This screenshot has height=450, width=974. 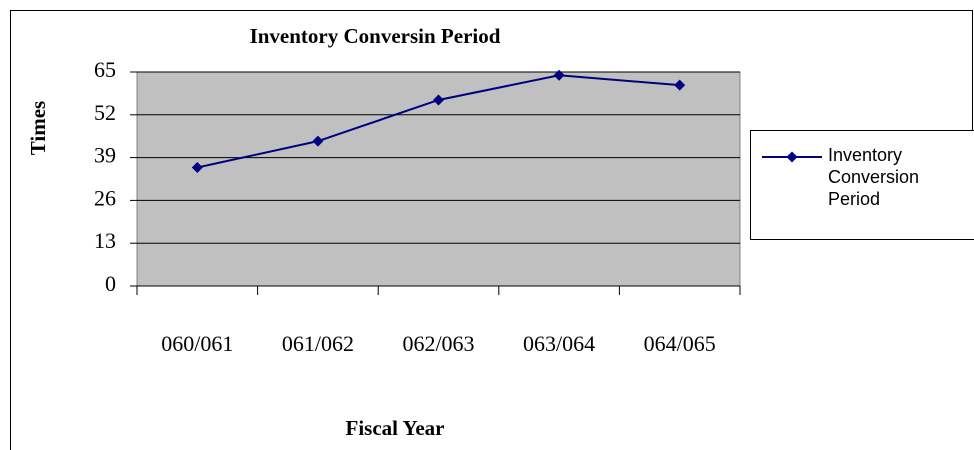 What do you see at coordinates (105, 197) in the screenshot?
I see `y-tick-label: 26` at bounding box center [105, 197].